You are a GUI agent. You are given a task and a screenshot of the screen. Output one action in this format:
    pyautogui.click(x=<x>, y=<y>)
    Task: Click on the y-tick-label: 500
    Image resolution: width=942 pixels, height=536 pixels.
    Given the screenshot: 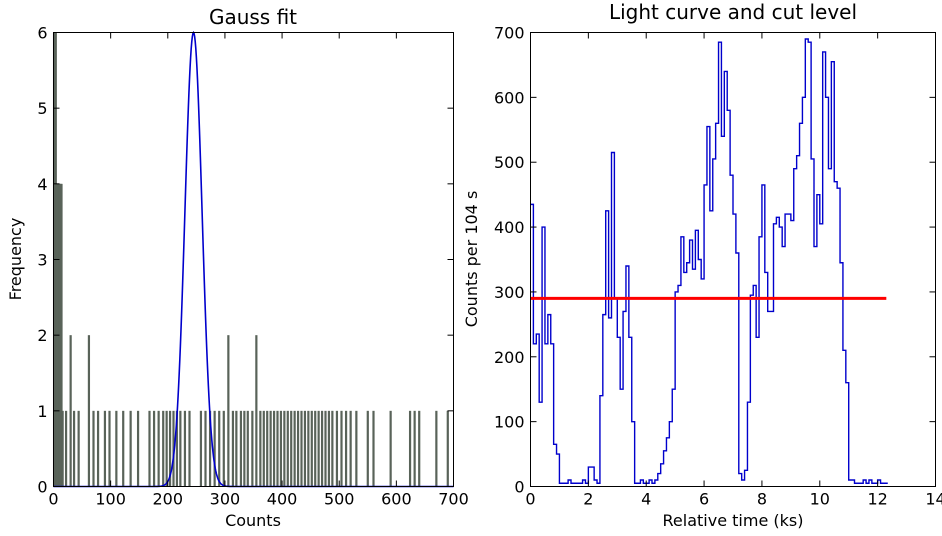 What is the action you would take?
    pyautogui.click(x=509, y=162)
    